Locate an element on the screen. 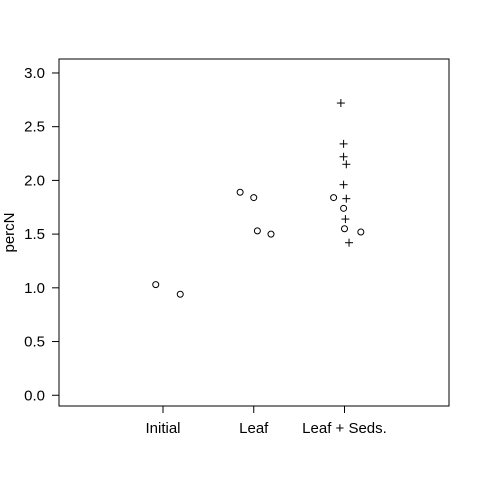  y-tick-label: 1.5 is located at coordinates (34, 234).